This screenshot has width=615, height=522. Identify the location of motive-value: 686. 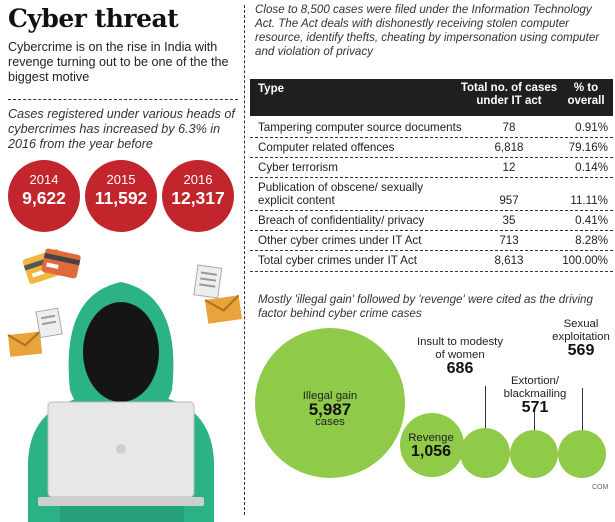
(460, 368).